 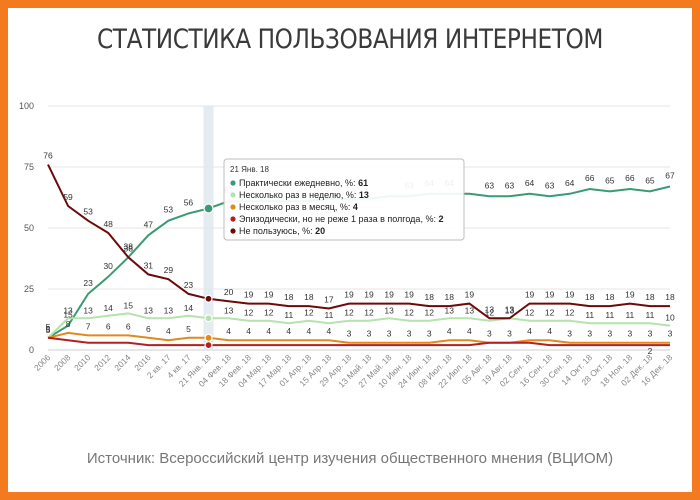 I want to click on data-label-episodic: 2, so click(x=650, y=351).